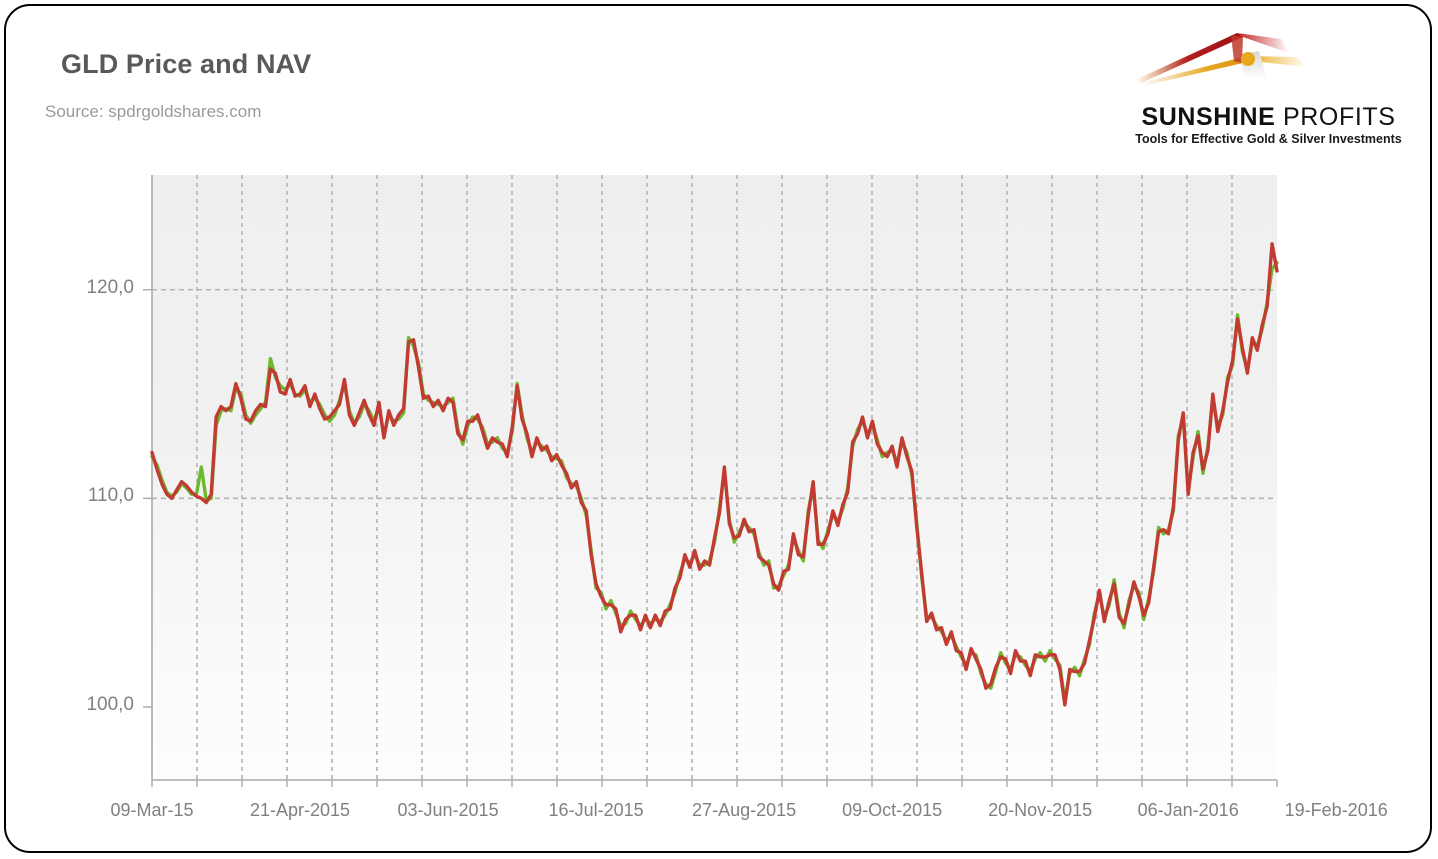 This screenshot has width=1438, height=859. Describe the element at coordinates (1339, 117) in the screenshot. I see `logo-name-light: PROFITS` at that location.